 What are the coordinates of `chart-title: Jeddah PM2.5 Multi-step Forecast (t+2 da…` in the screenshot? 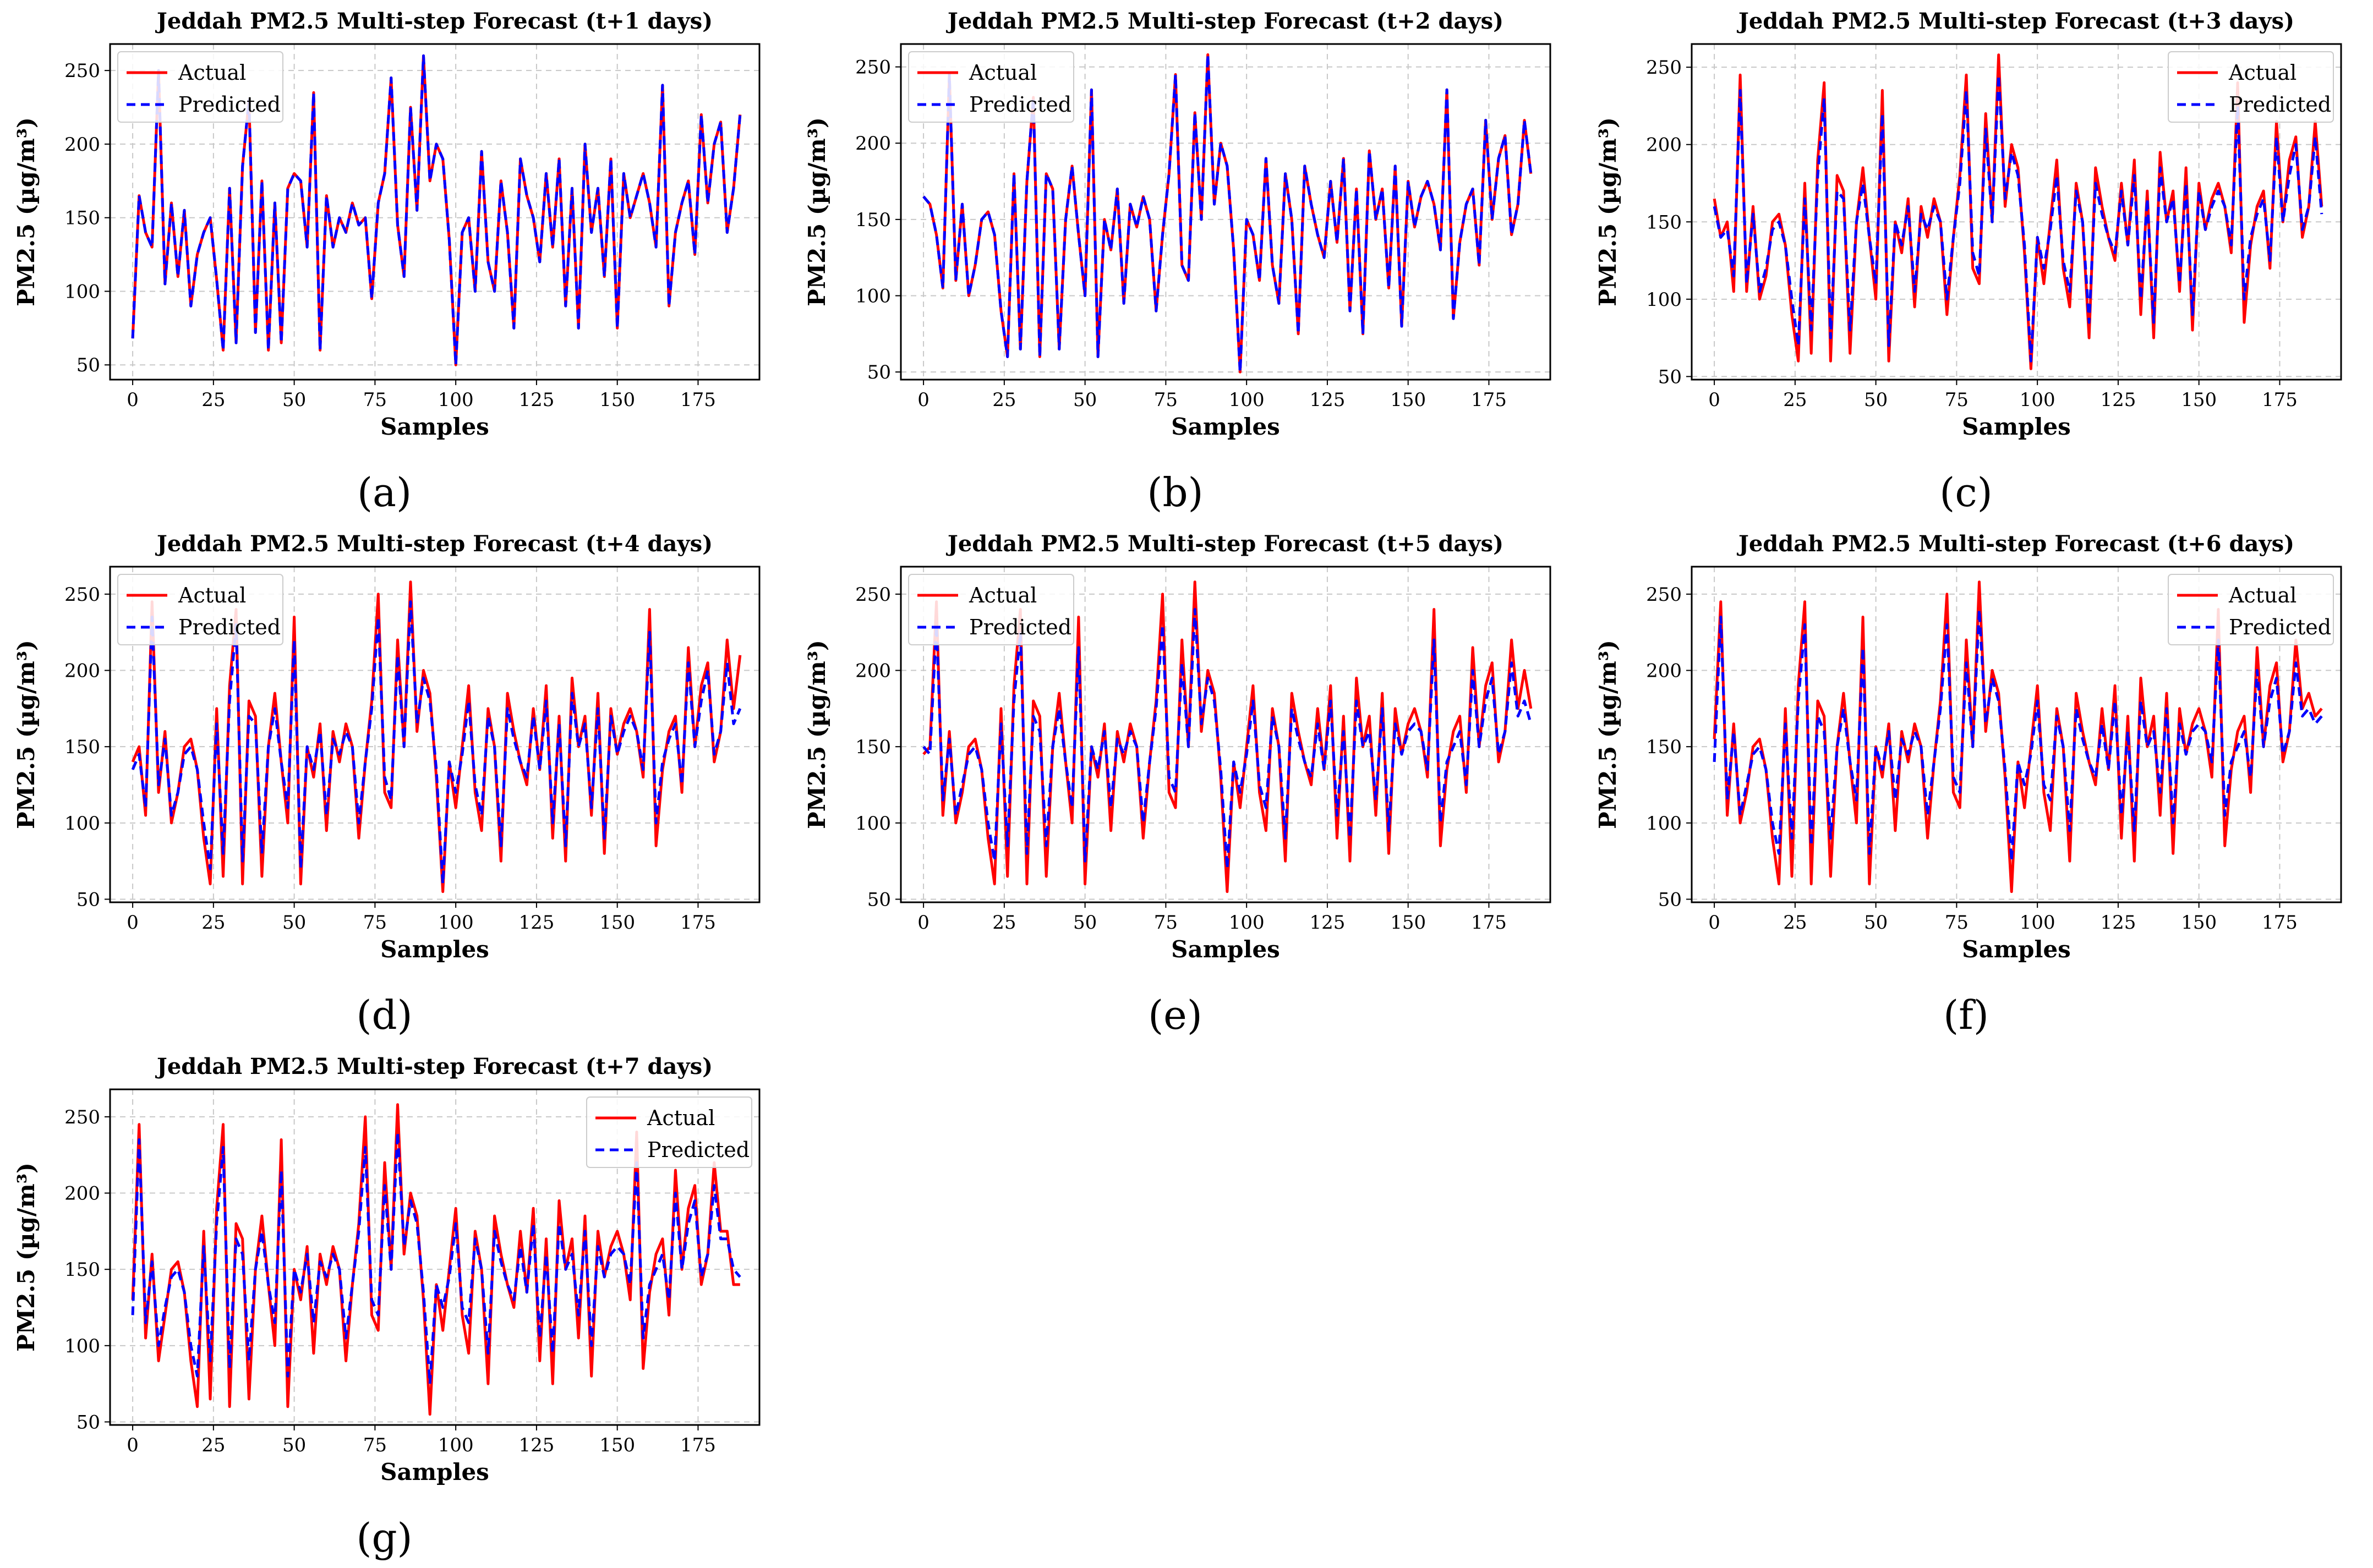 It's located at (1224, 21).